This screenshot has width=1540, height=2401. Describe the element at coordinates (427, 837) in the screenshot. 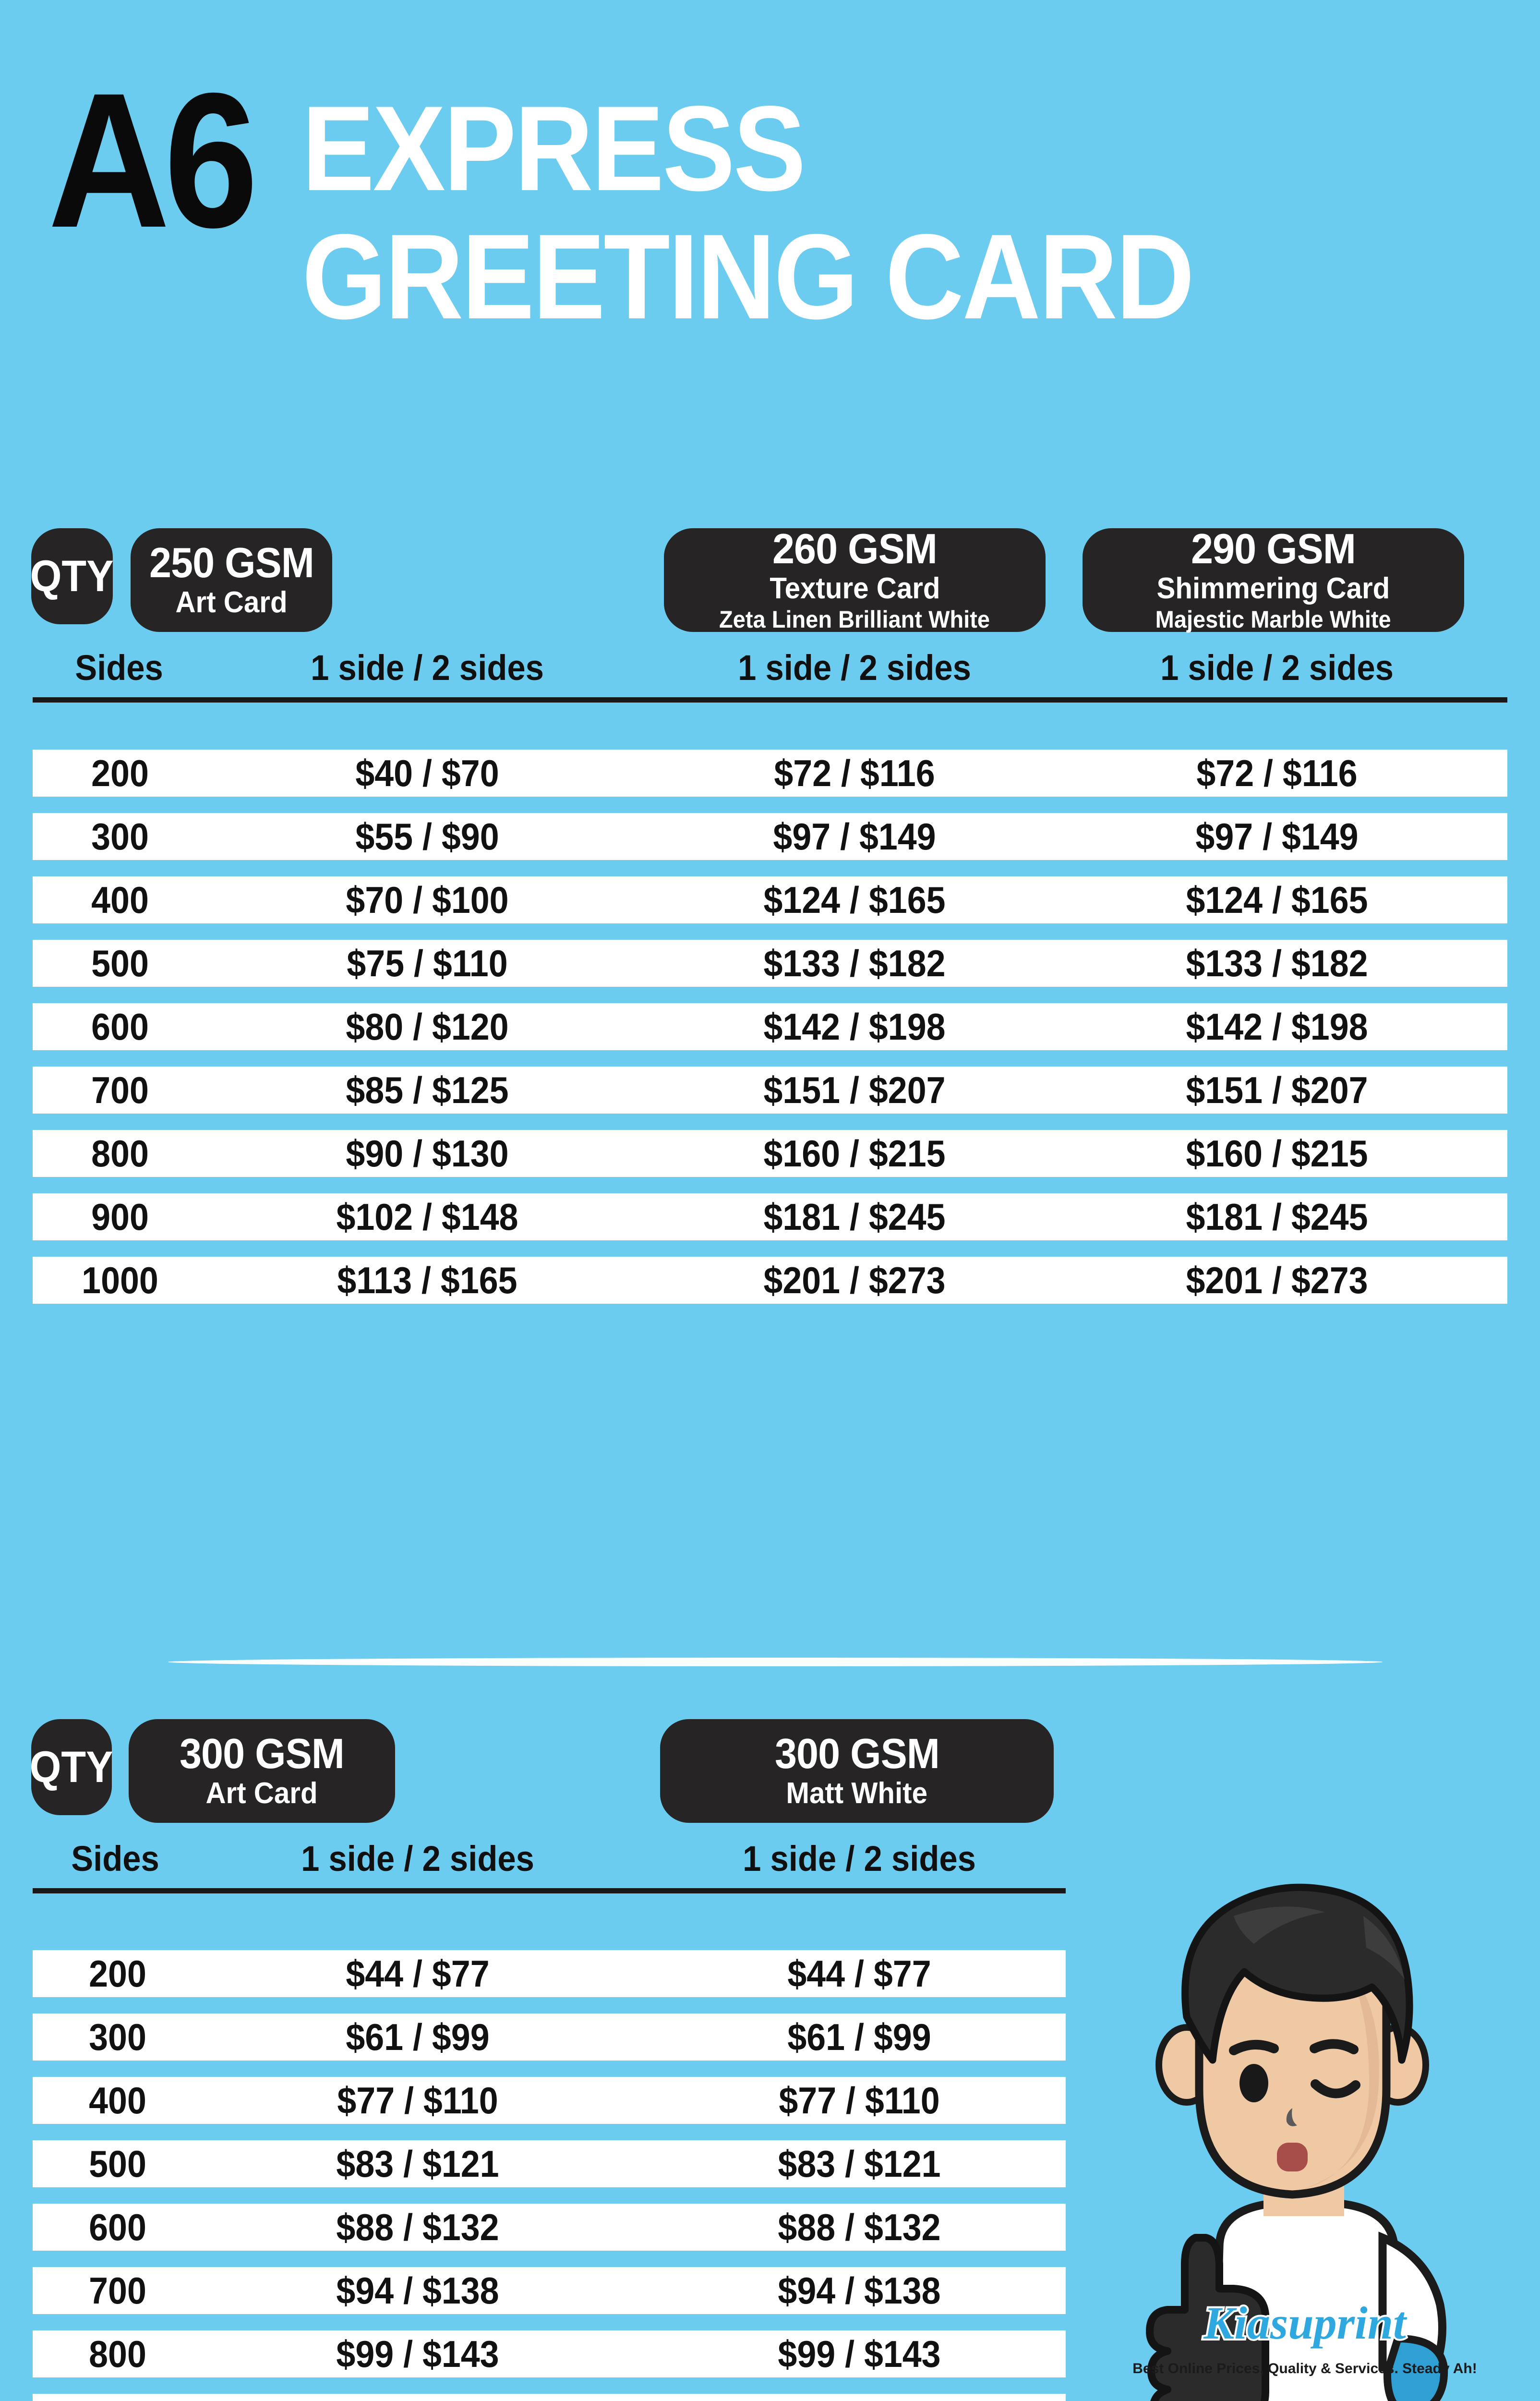

I see `row-price-cell: $55 / $90` at that location.